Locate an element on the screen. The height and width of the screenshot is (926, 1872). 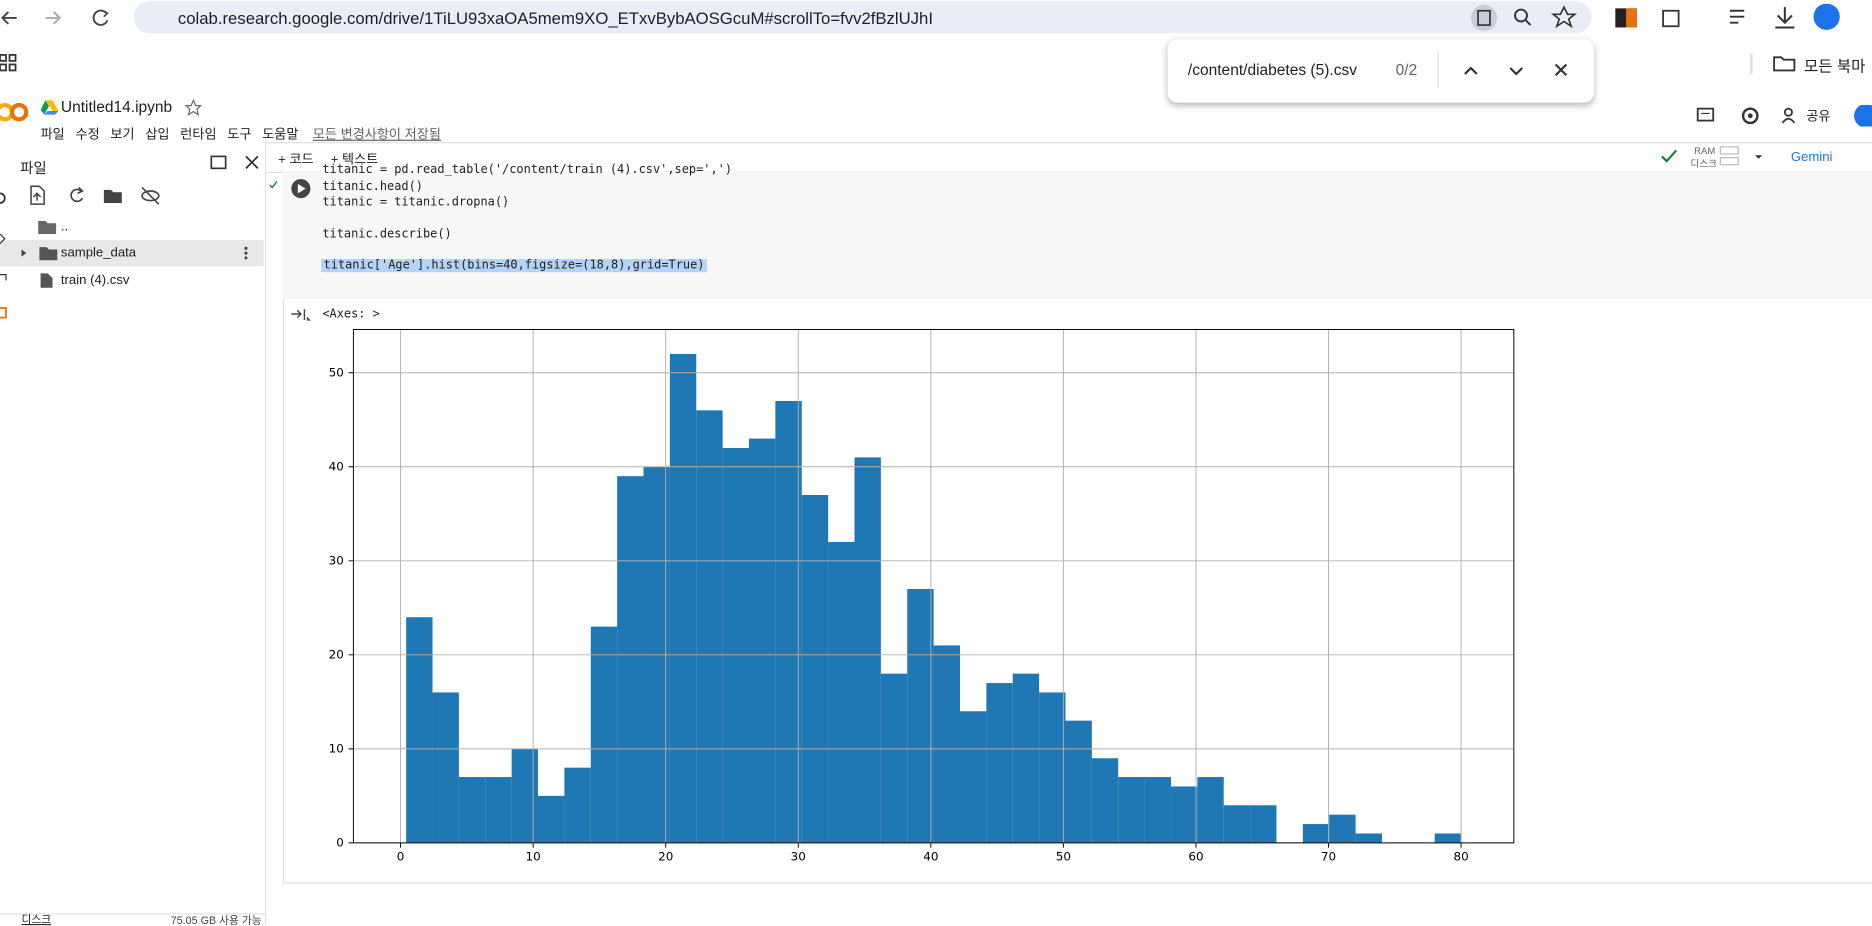
sidebar-buttons is located at coordinates (236, 163).